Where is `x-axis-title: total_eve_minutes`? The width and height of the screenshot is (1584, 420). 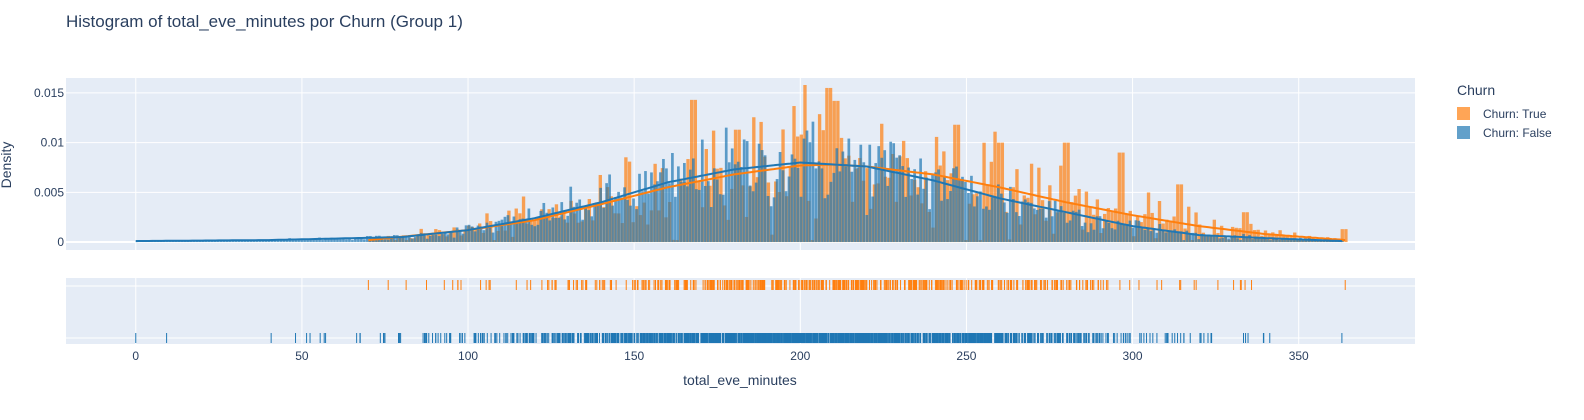 x-axis-title: total_eve_minutes is located at coordinates (740, 380).